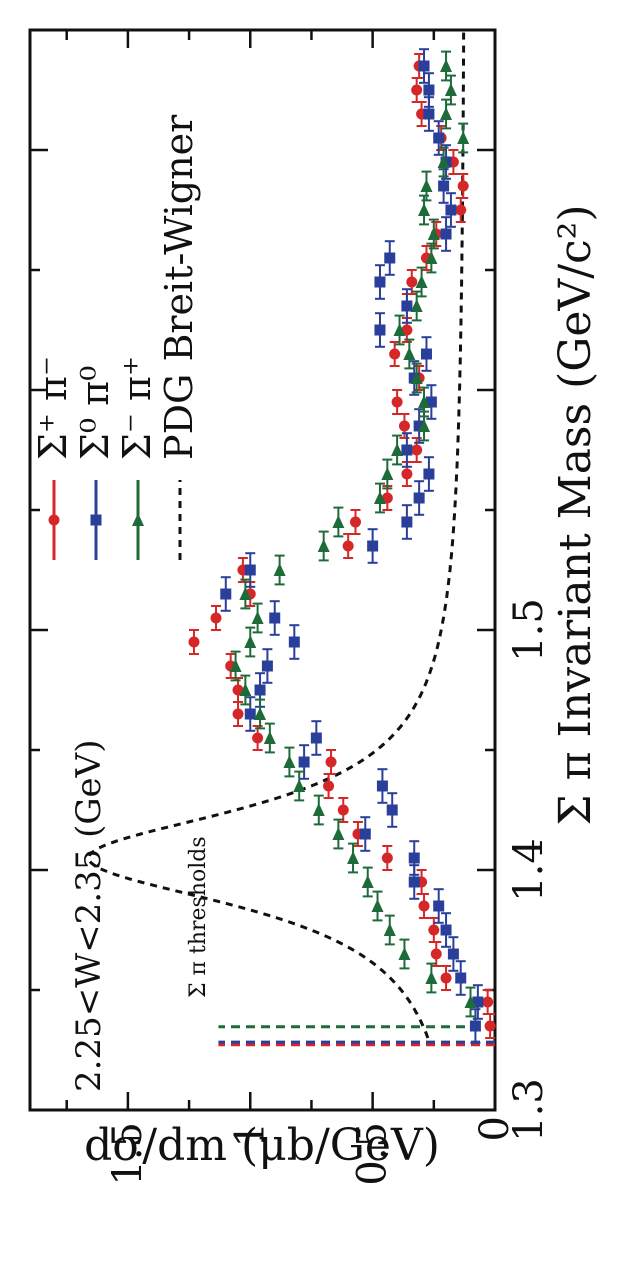  Describe the element at coordinates (575, 515) in the screenshot. I see `x-axis-title: Σ π Invariant Mass (GeV/c²)` at that location.